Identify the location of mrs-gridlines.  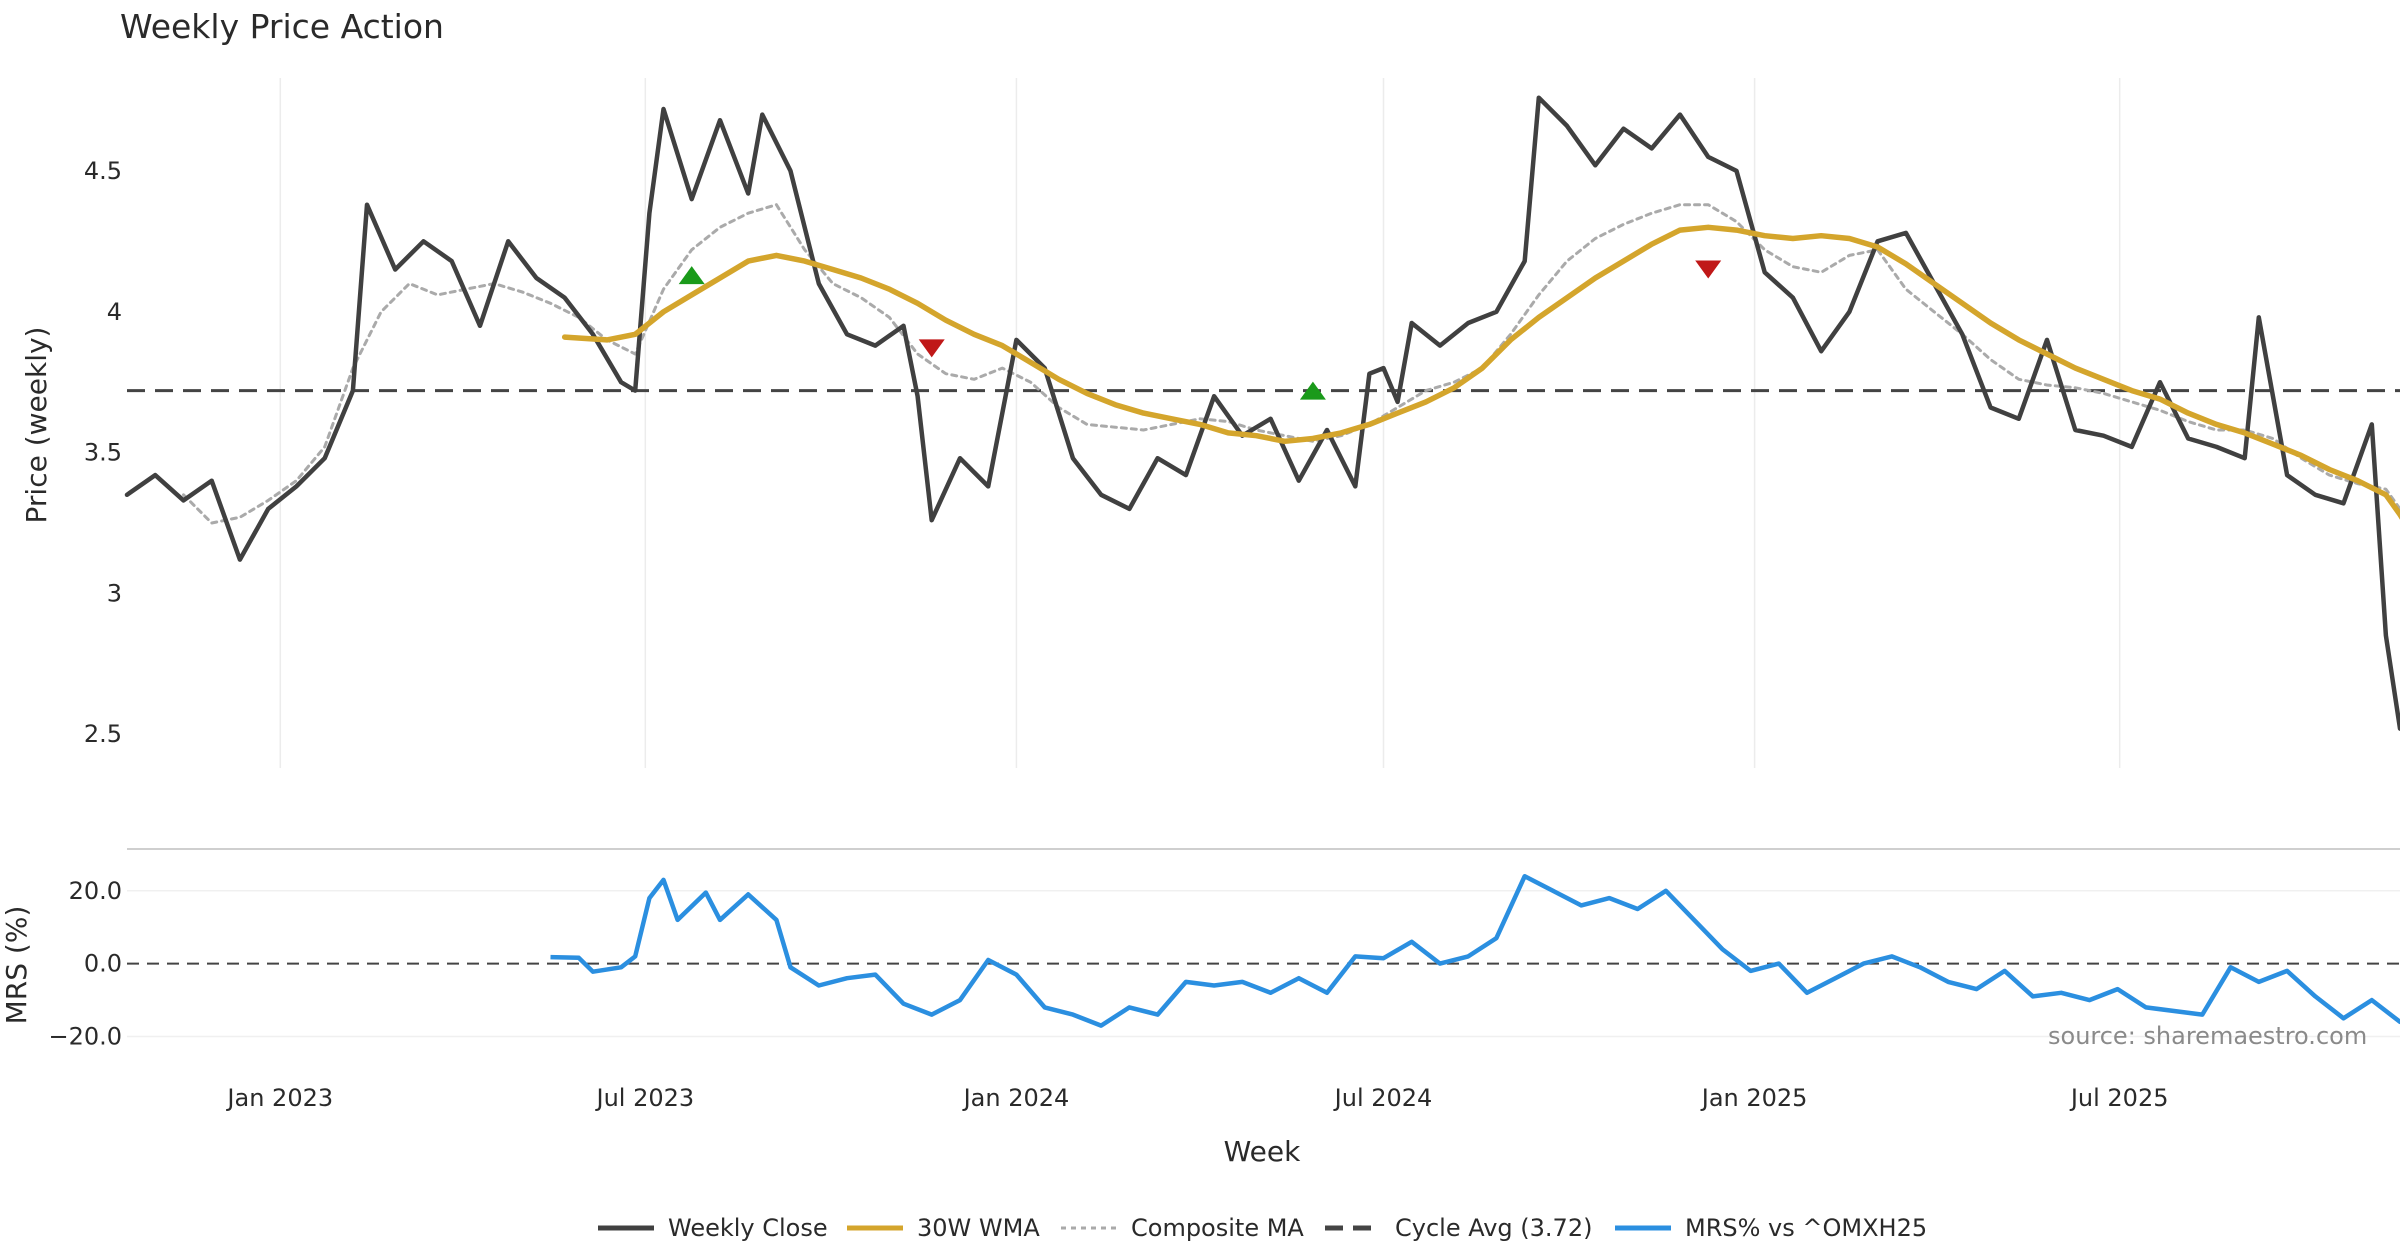
(1263, 964).